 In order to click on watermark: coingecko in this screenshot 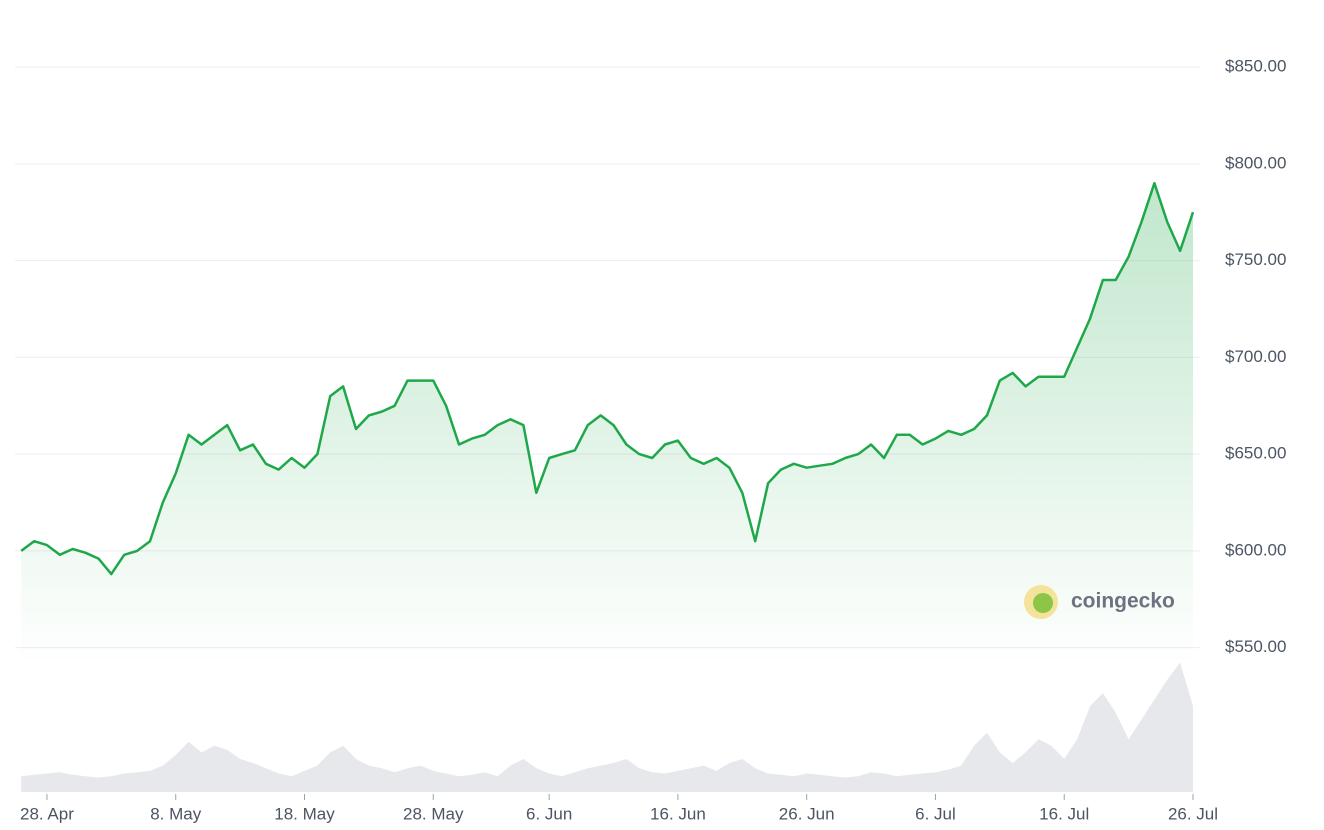, I will do `click(1099, 602)`.